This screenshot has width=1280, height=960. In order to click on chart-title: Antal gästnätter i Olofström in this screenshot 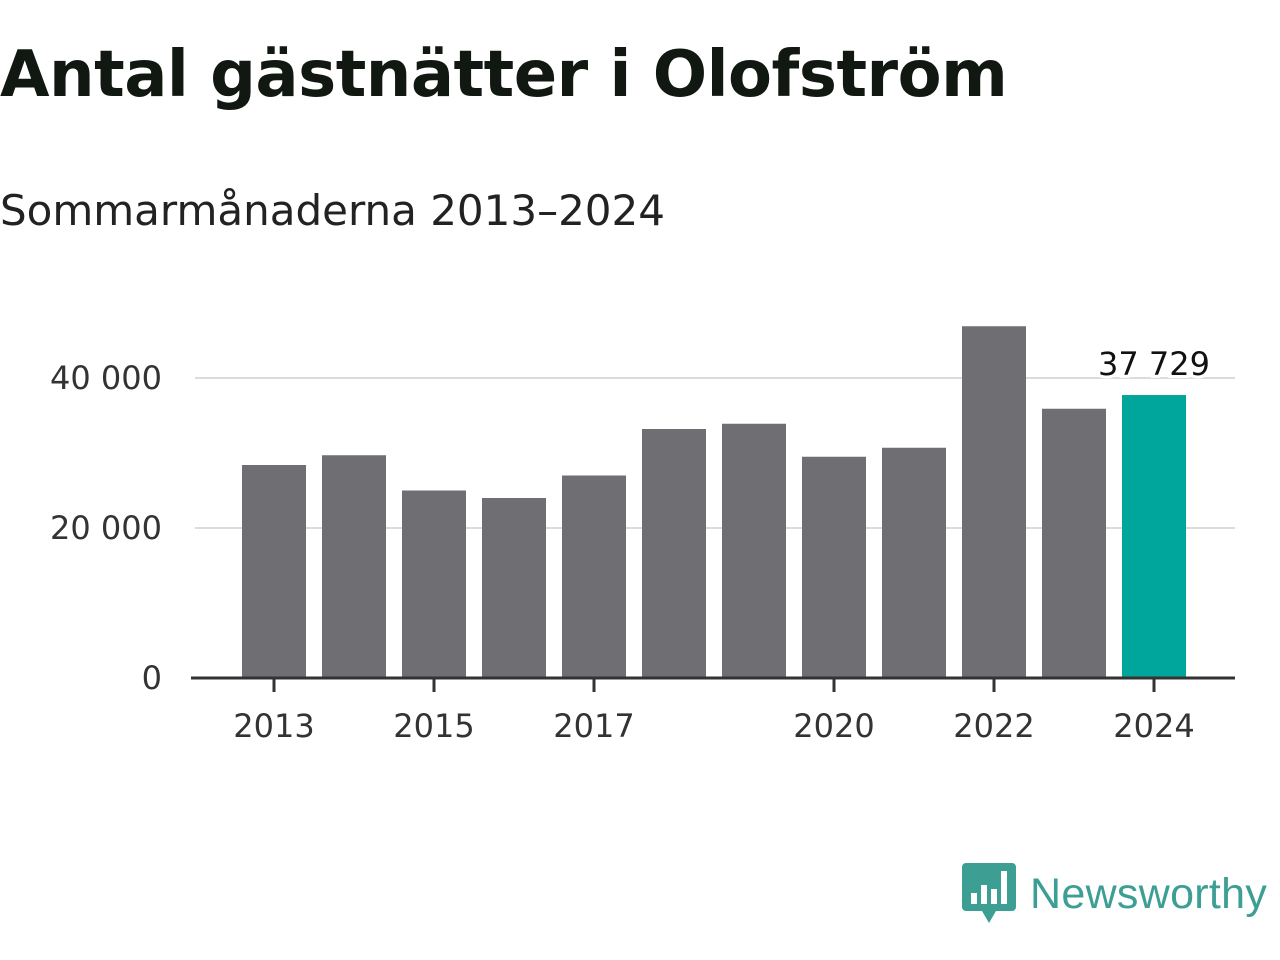, I will do `click(504, 75)`.